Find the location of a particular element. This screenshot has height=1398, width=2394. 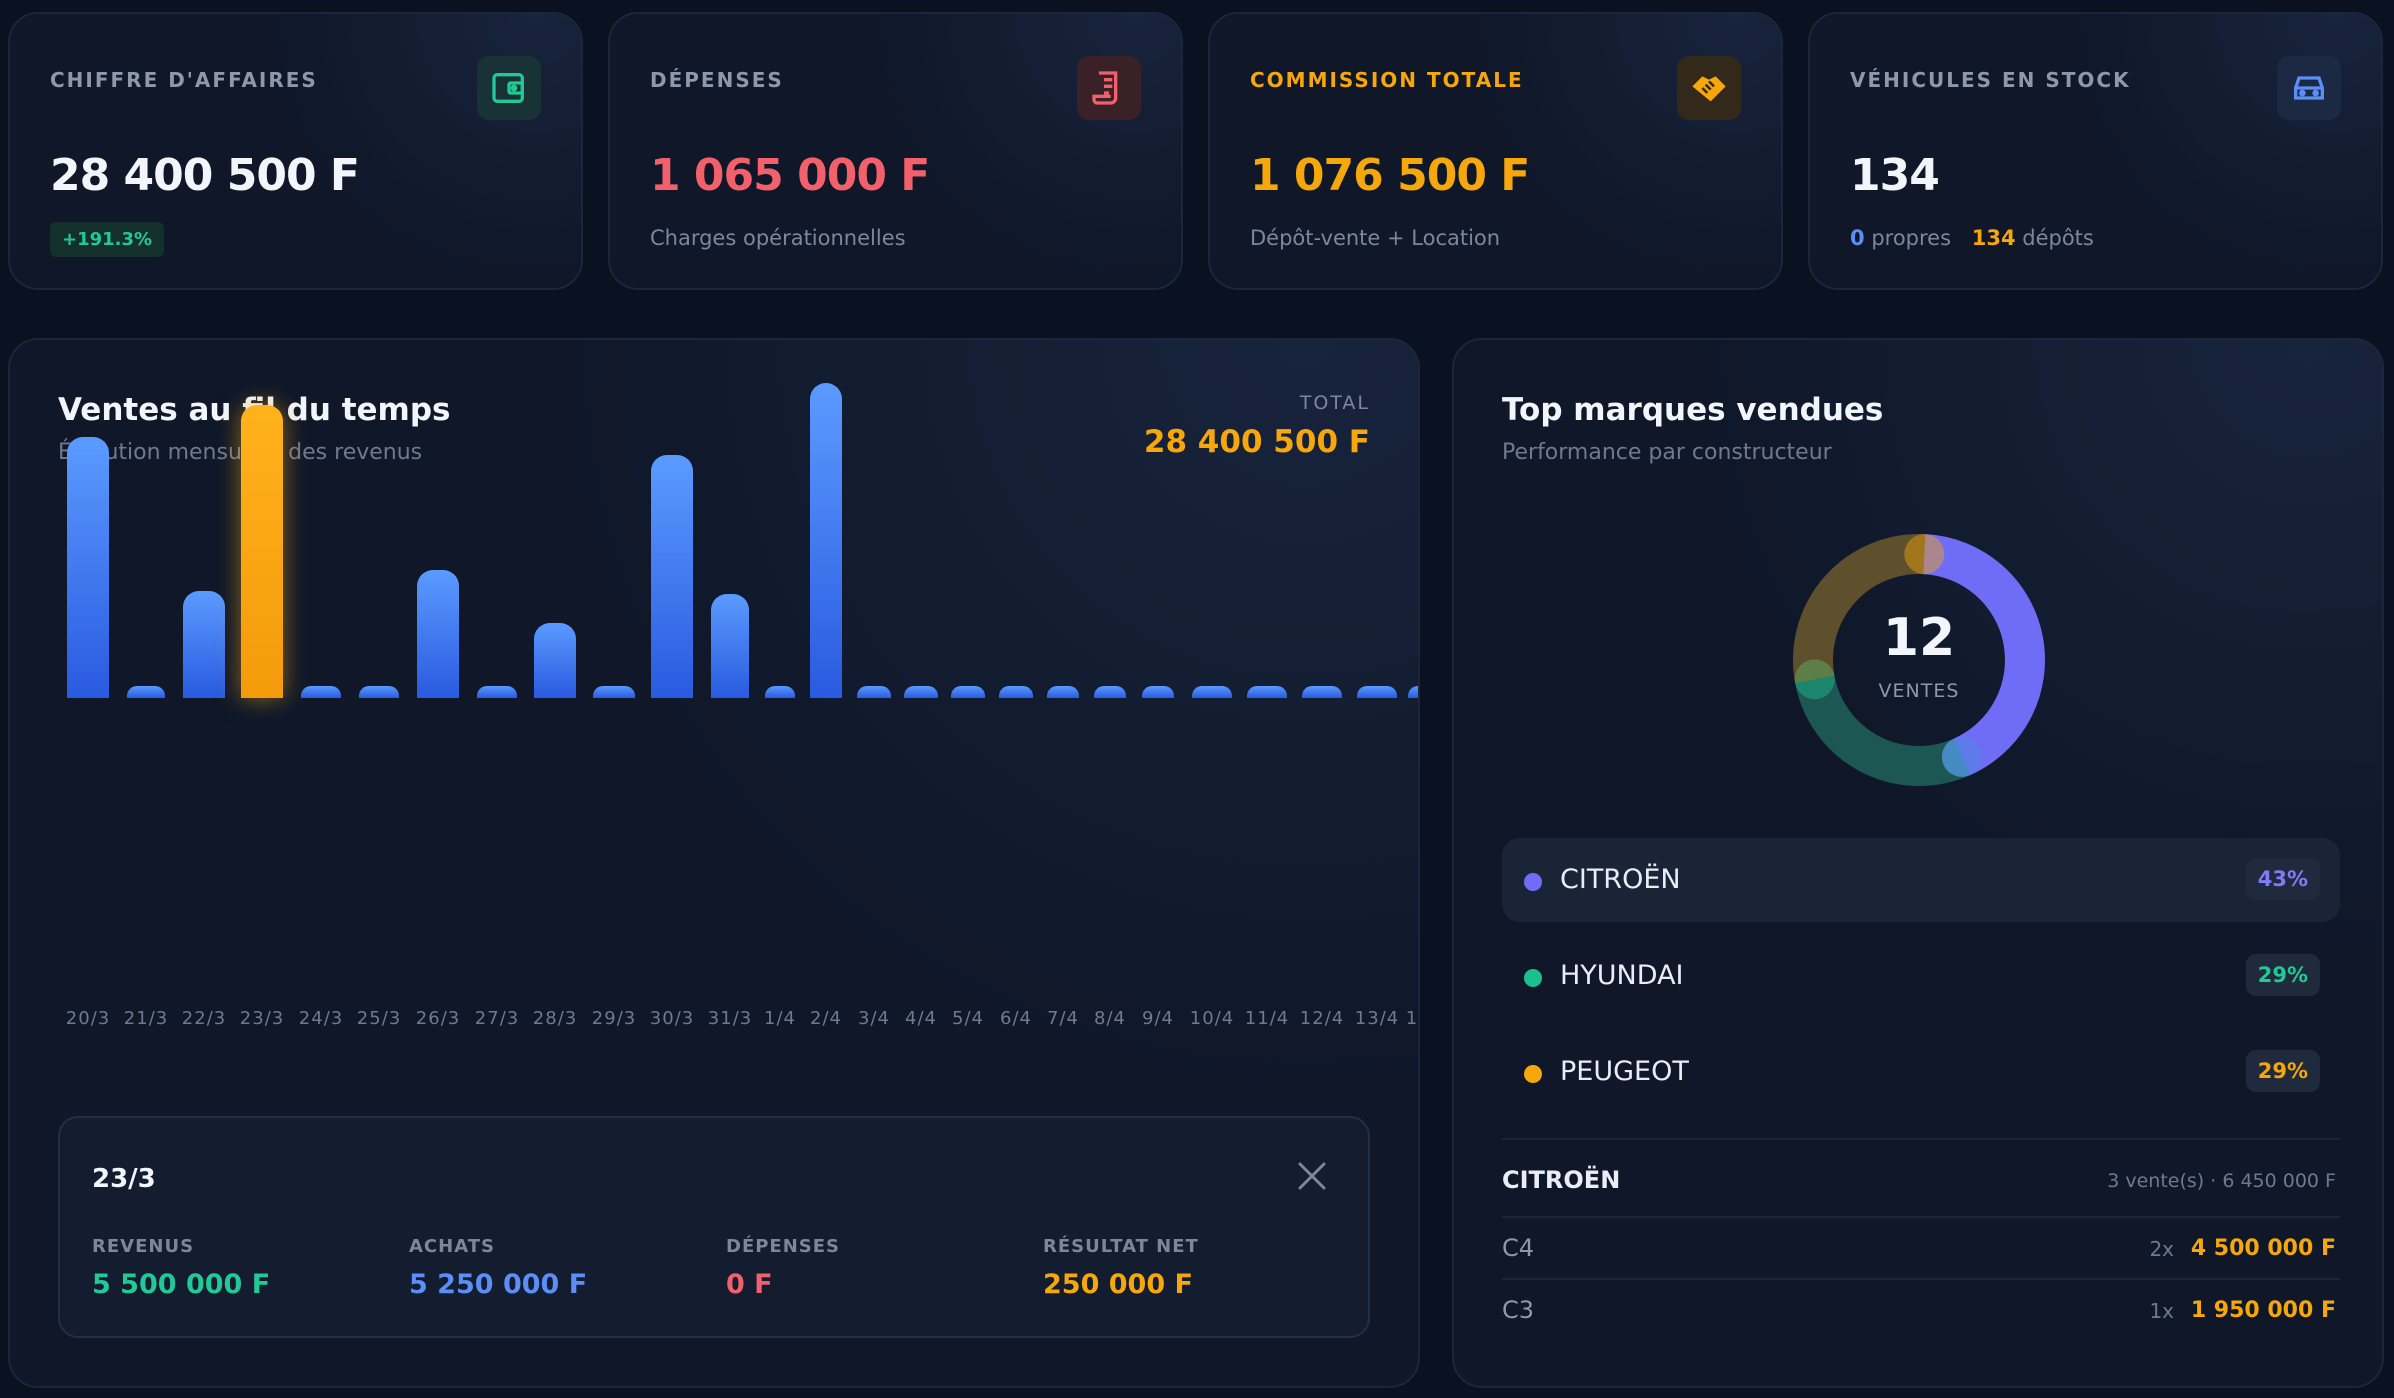

x-tick-label: 10/4 is located at coordinates (1212, 1018).